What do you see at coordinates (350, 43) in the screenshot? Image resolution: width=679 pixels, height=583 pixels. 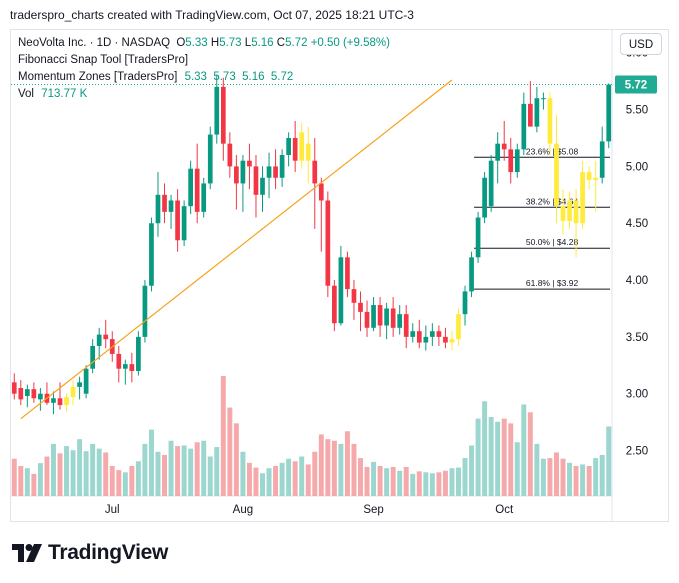 I see `change-value: +0.50 (+9.58%)` at bounding box center [350, 43].